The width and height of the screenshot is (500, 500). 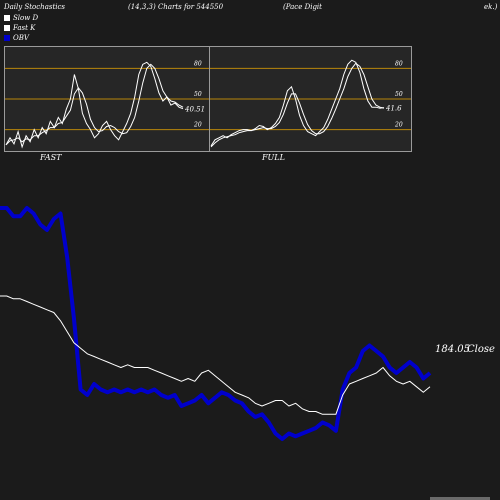 I want to click on full-stochastic-panel: 20 50 80 41.6, so click(x=310, y=99).